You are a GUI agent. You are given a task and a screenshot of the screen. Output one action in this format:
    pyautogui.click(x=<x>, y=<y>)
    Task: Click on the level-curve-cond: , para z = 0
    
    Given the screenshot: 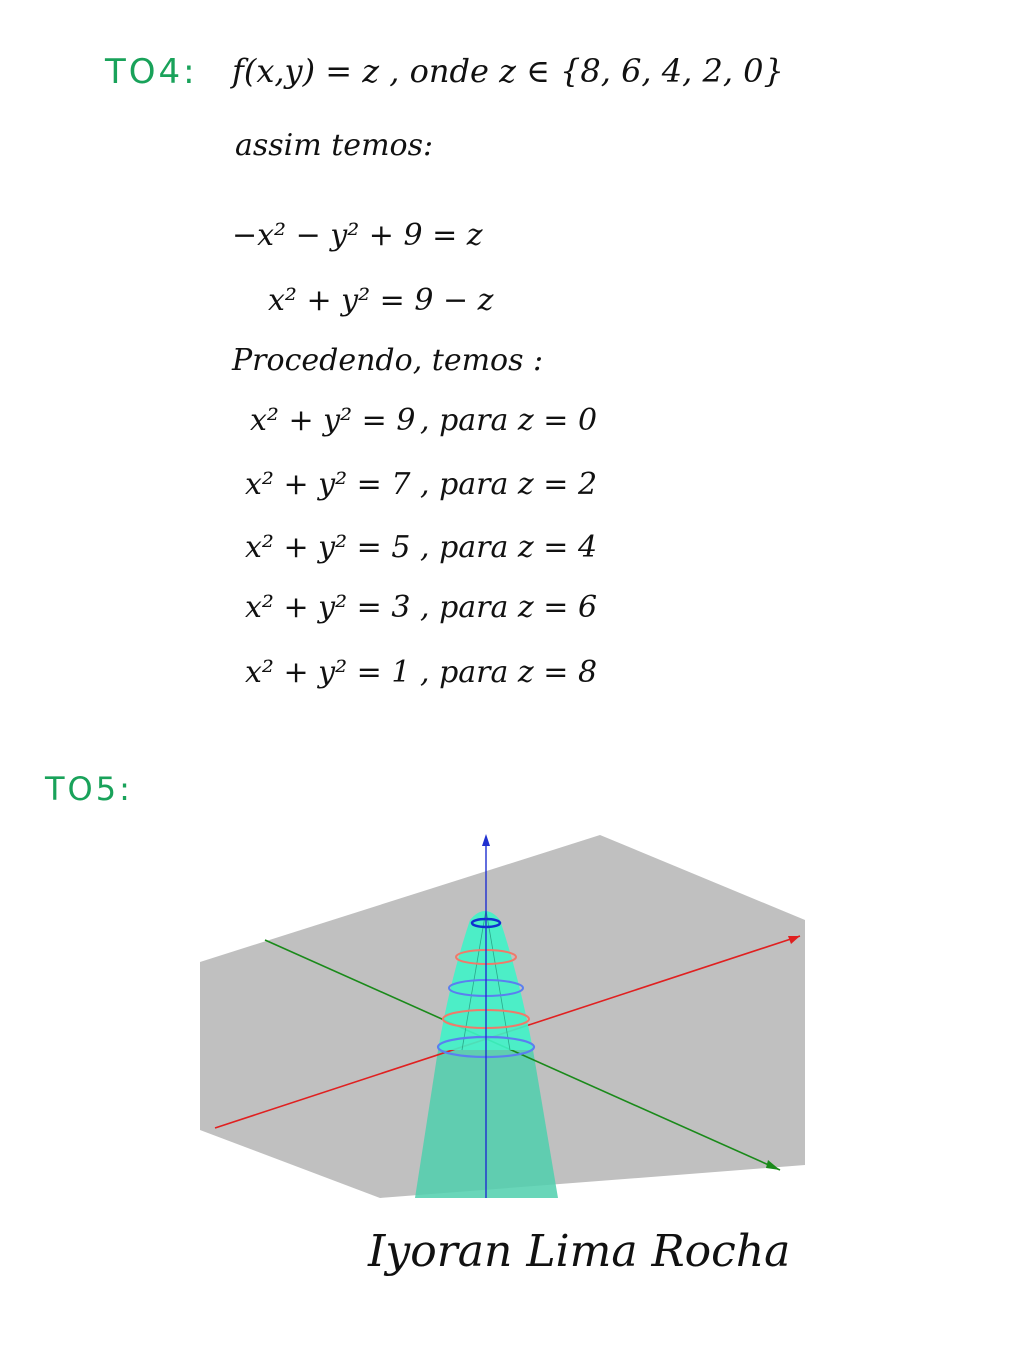 What is the action you would take?
    pyautogui.click(x=508, y=420)
    